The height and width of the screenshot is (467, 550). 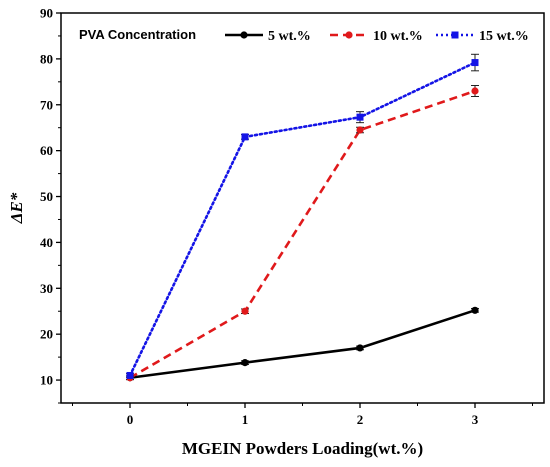 What do you see at coordinates (130, 419) in the screenshot?
I see `x-tick-label: 0` at bounding box center [130, 419].